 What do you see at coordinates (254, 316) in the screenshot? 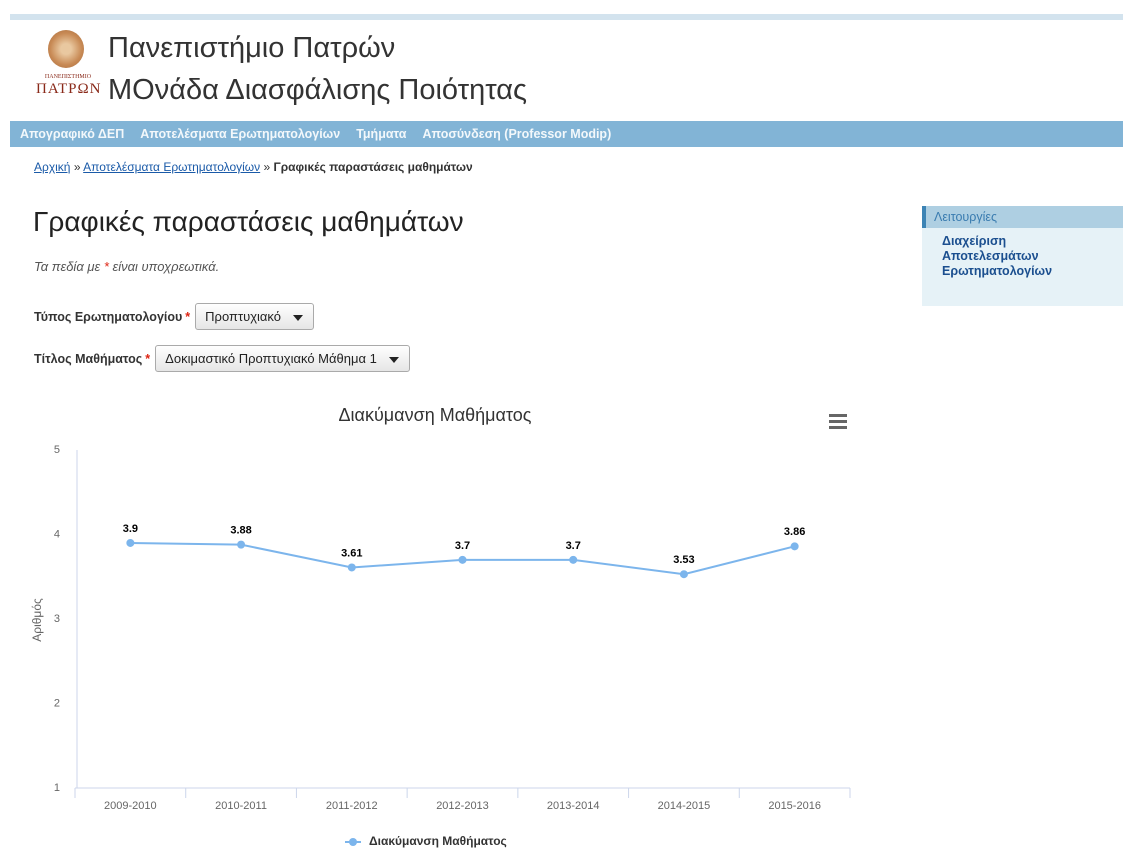
I see `dropdown: Προπτυχιακό` at bounding box center [254, 316].